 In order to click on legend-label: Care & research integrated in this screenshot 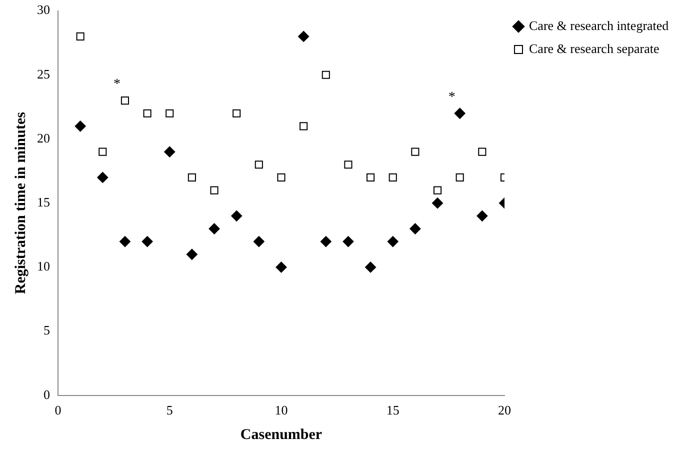, I will do `click(599, 25)`.